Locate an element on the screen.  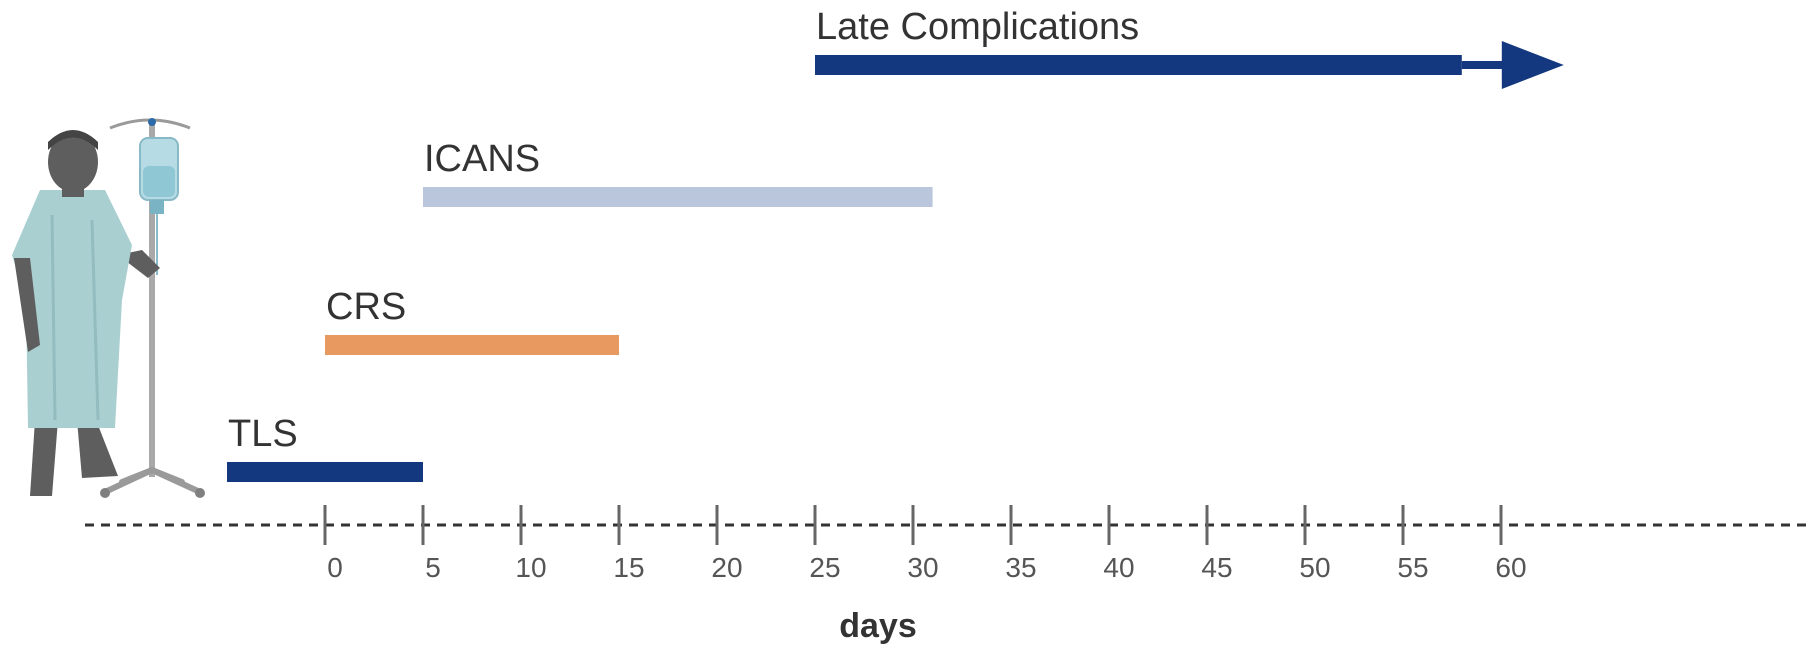
timeline-bar-group-icans: ICANS is located at coordinates (678, 172).